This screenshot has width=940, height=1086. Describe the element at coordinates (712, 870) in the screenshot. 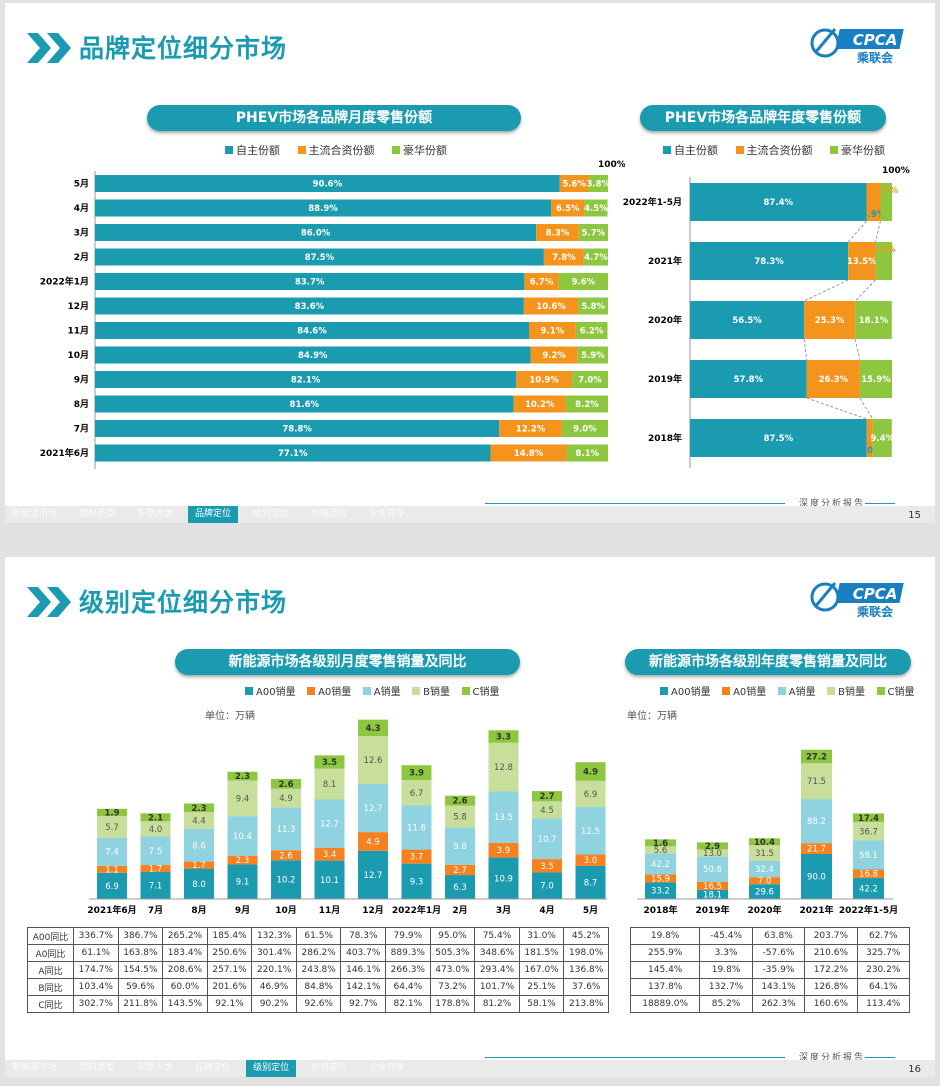

I see `bar-label: 50.6` at that location.